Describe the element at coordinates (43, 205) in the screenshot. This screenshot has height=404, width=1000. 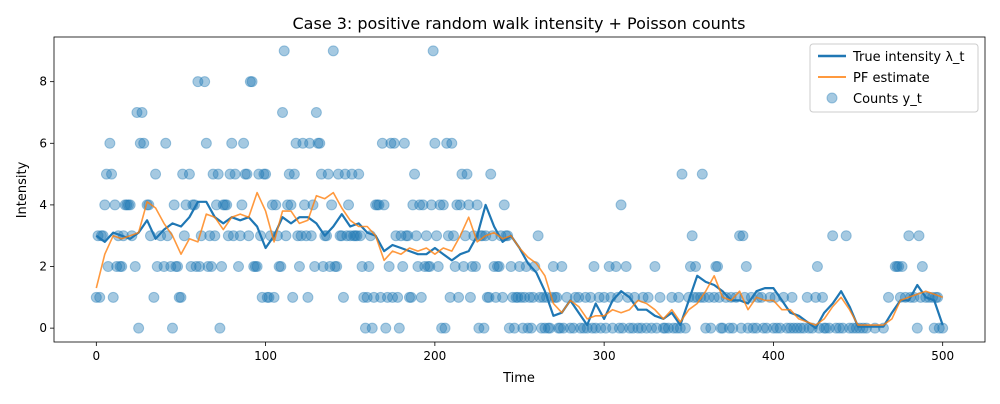
I see `y-tick-label: 4` at that location.